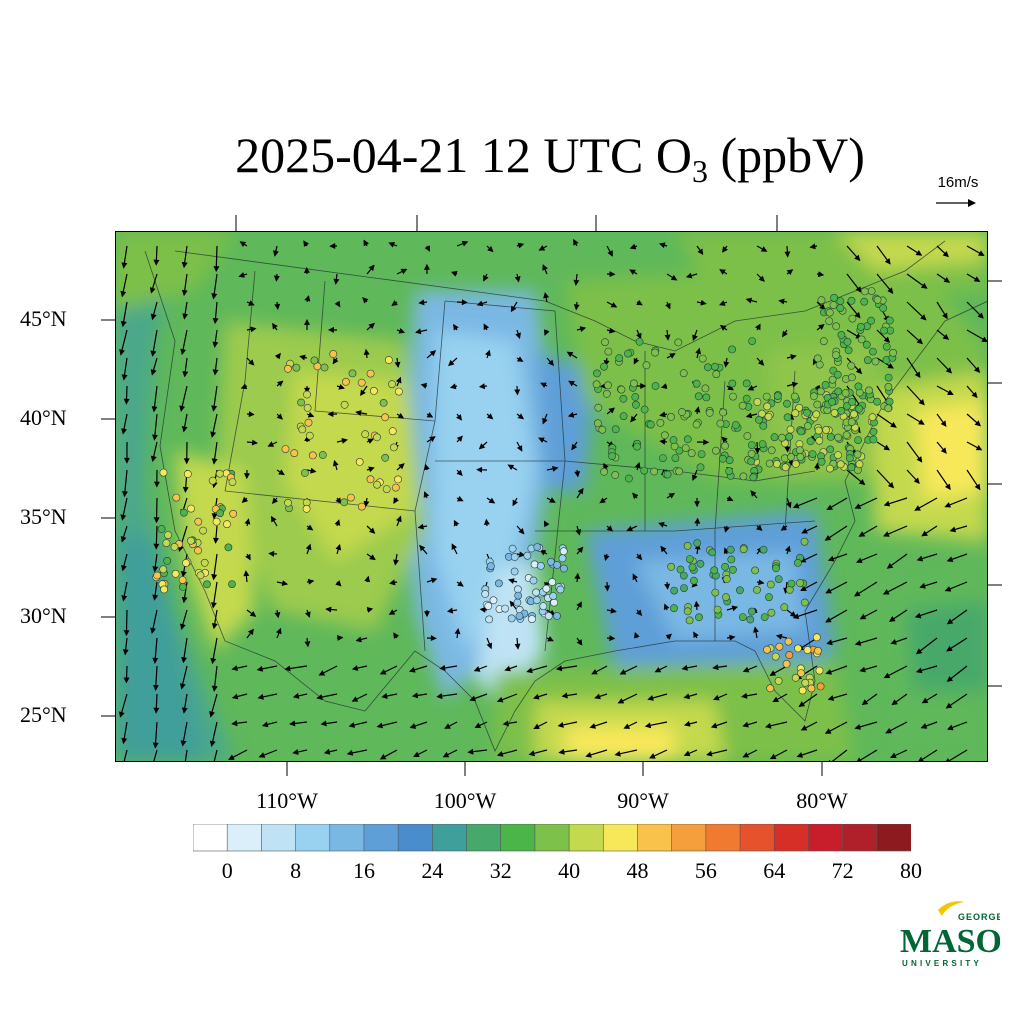 The height and width of the screenshot is (1024, 1024). Describe the element at coordinates (958, 182) in the screenshot. I see `wind-scale-label: 16m/s` at that location.